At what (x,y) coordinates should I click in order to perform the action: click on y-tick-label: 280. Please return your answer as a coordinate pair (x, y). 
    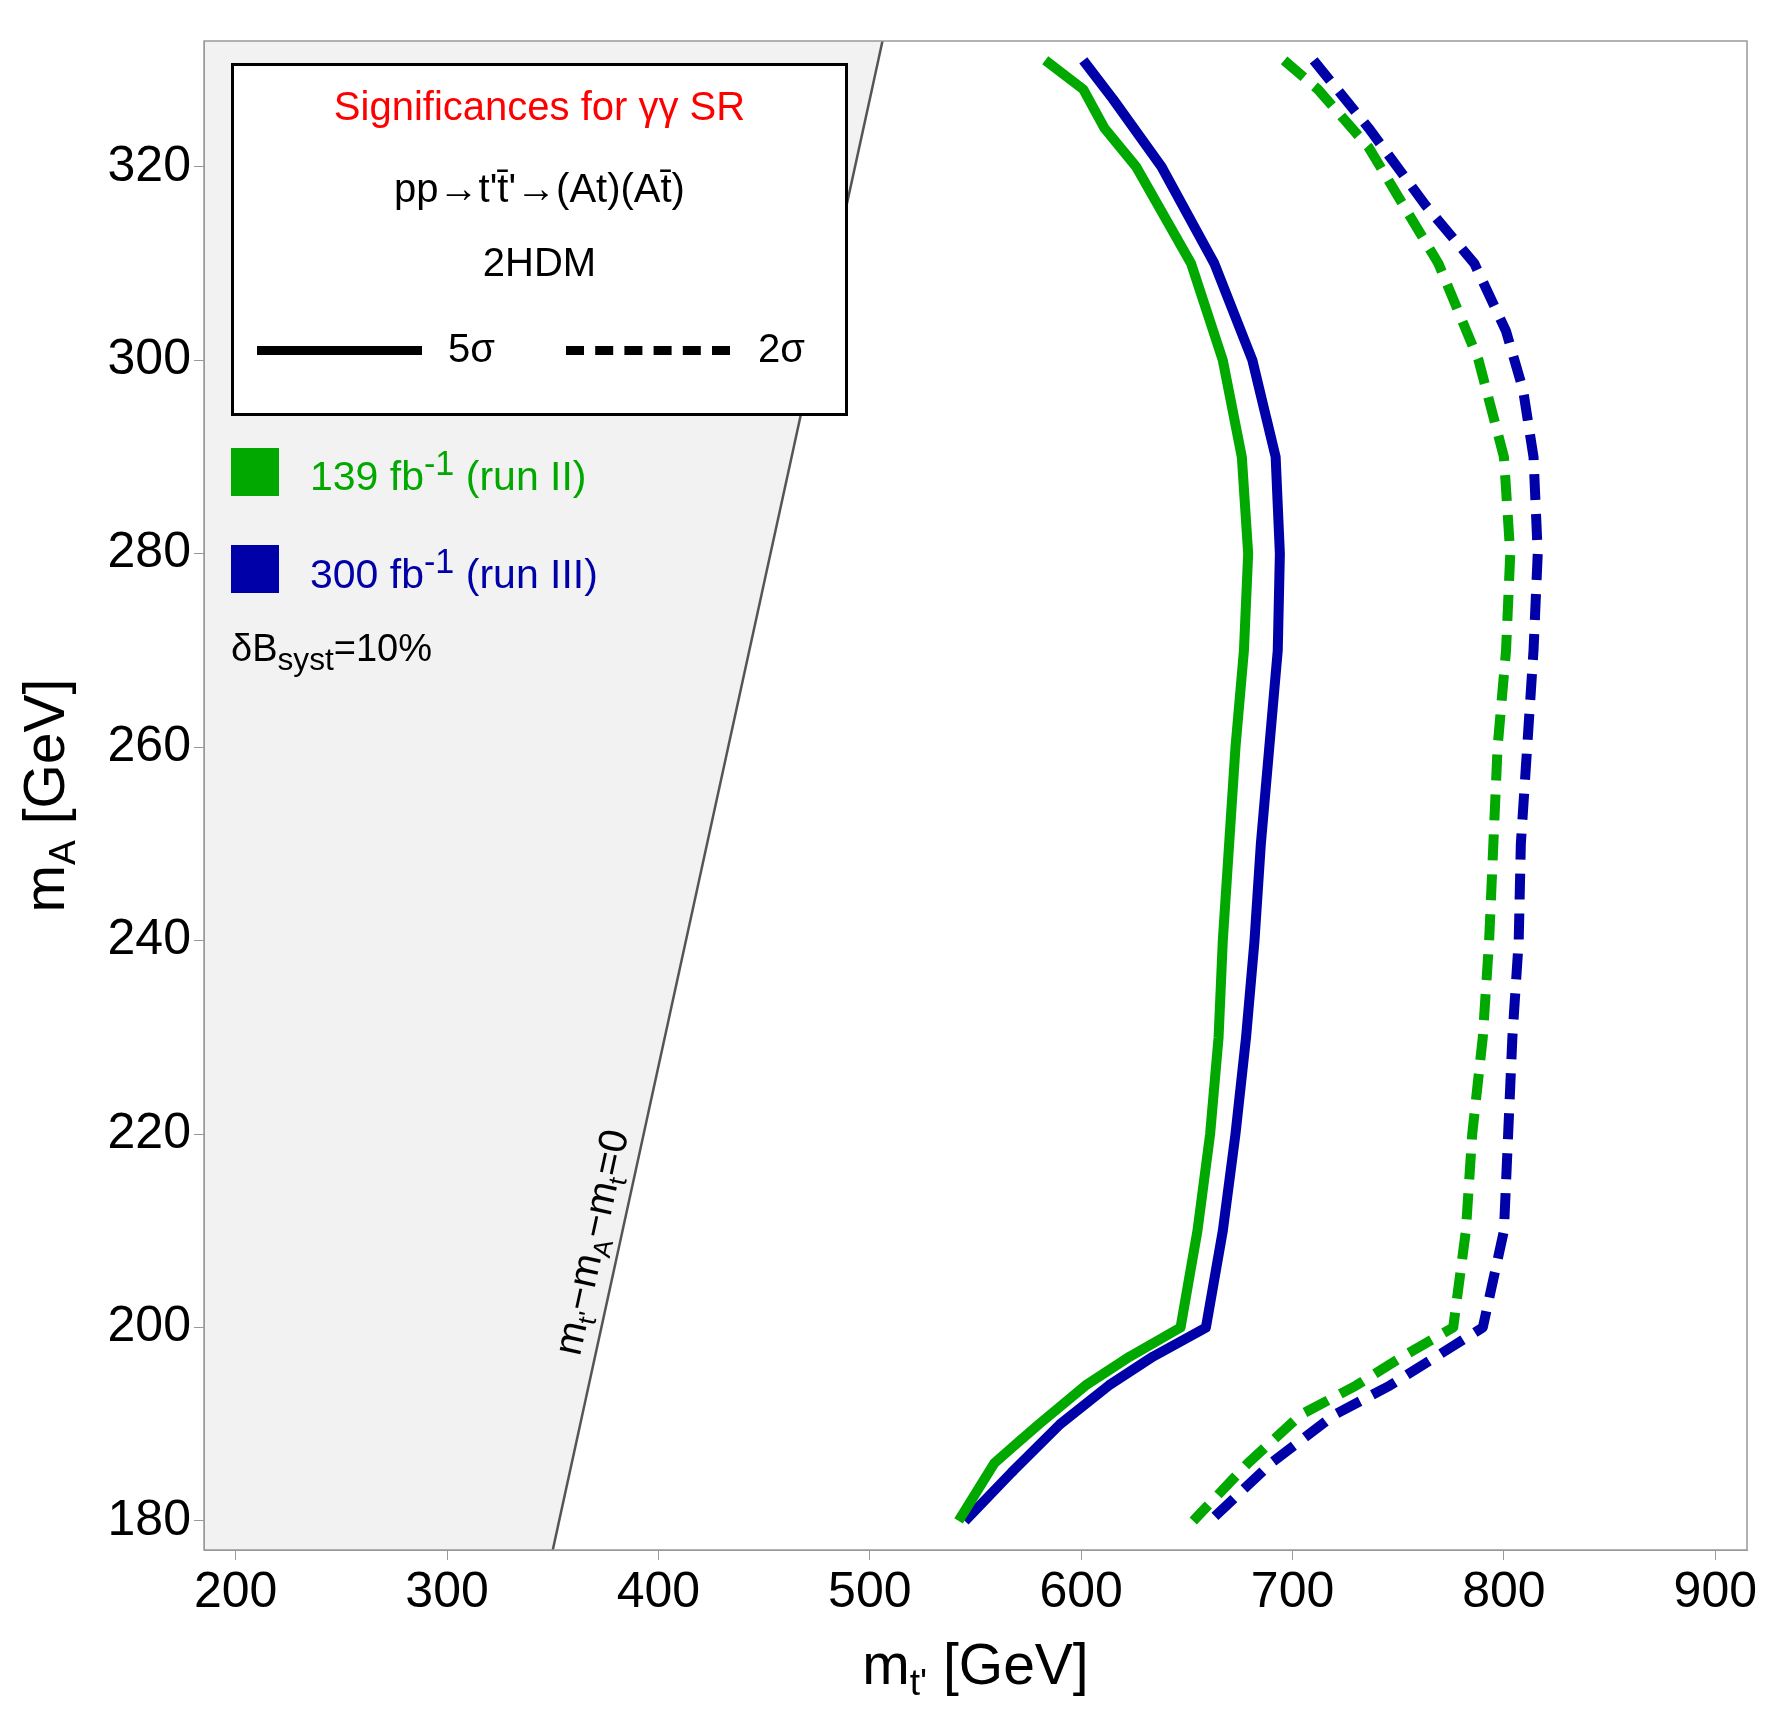
    Looking at the image, I should click on (149, 550).